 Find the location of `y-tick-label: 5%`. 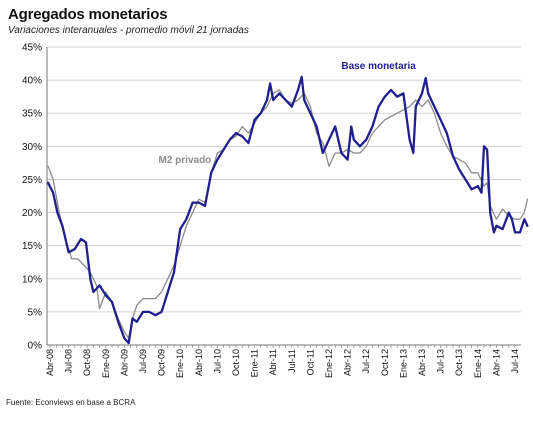

y-tick-label: 5% is located at coordinates (35, 312).